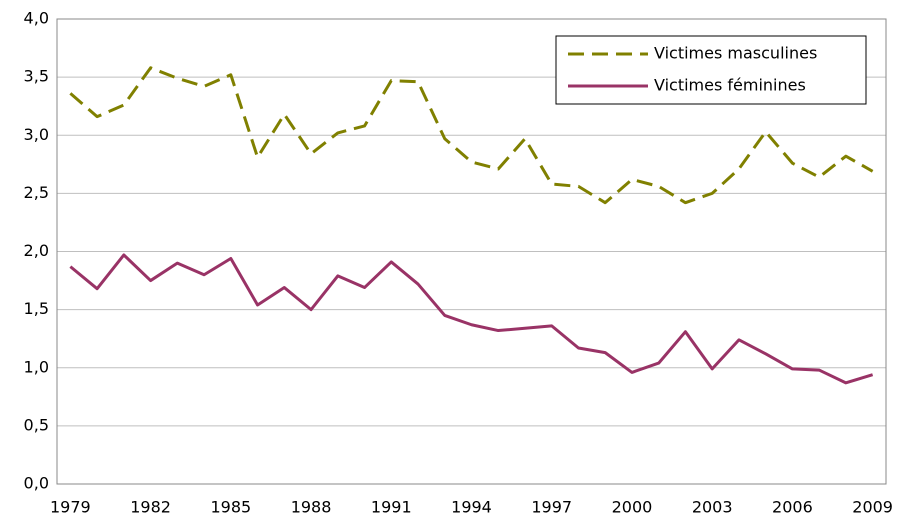 Image resolution: width=902 pixels, height=525 pixels. What do you see at coordinates (36, 483) in the screenshot?
I see `y-tick-label: 0,0` at bounding box center [36, 483].